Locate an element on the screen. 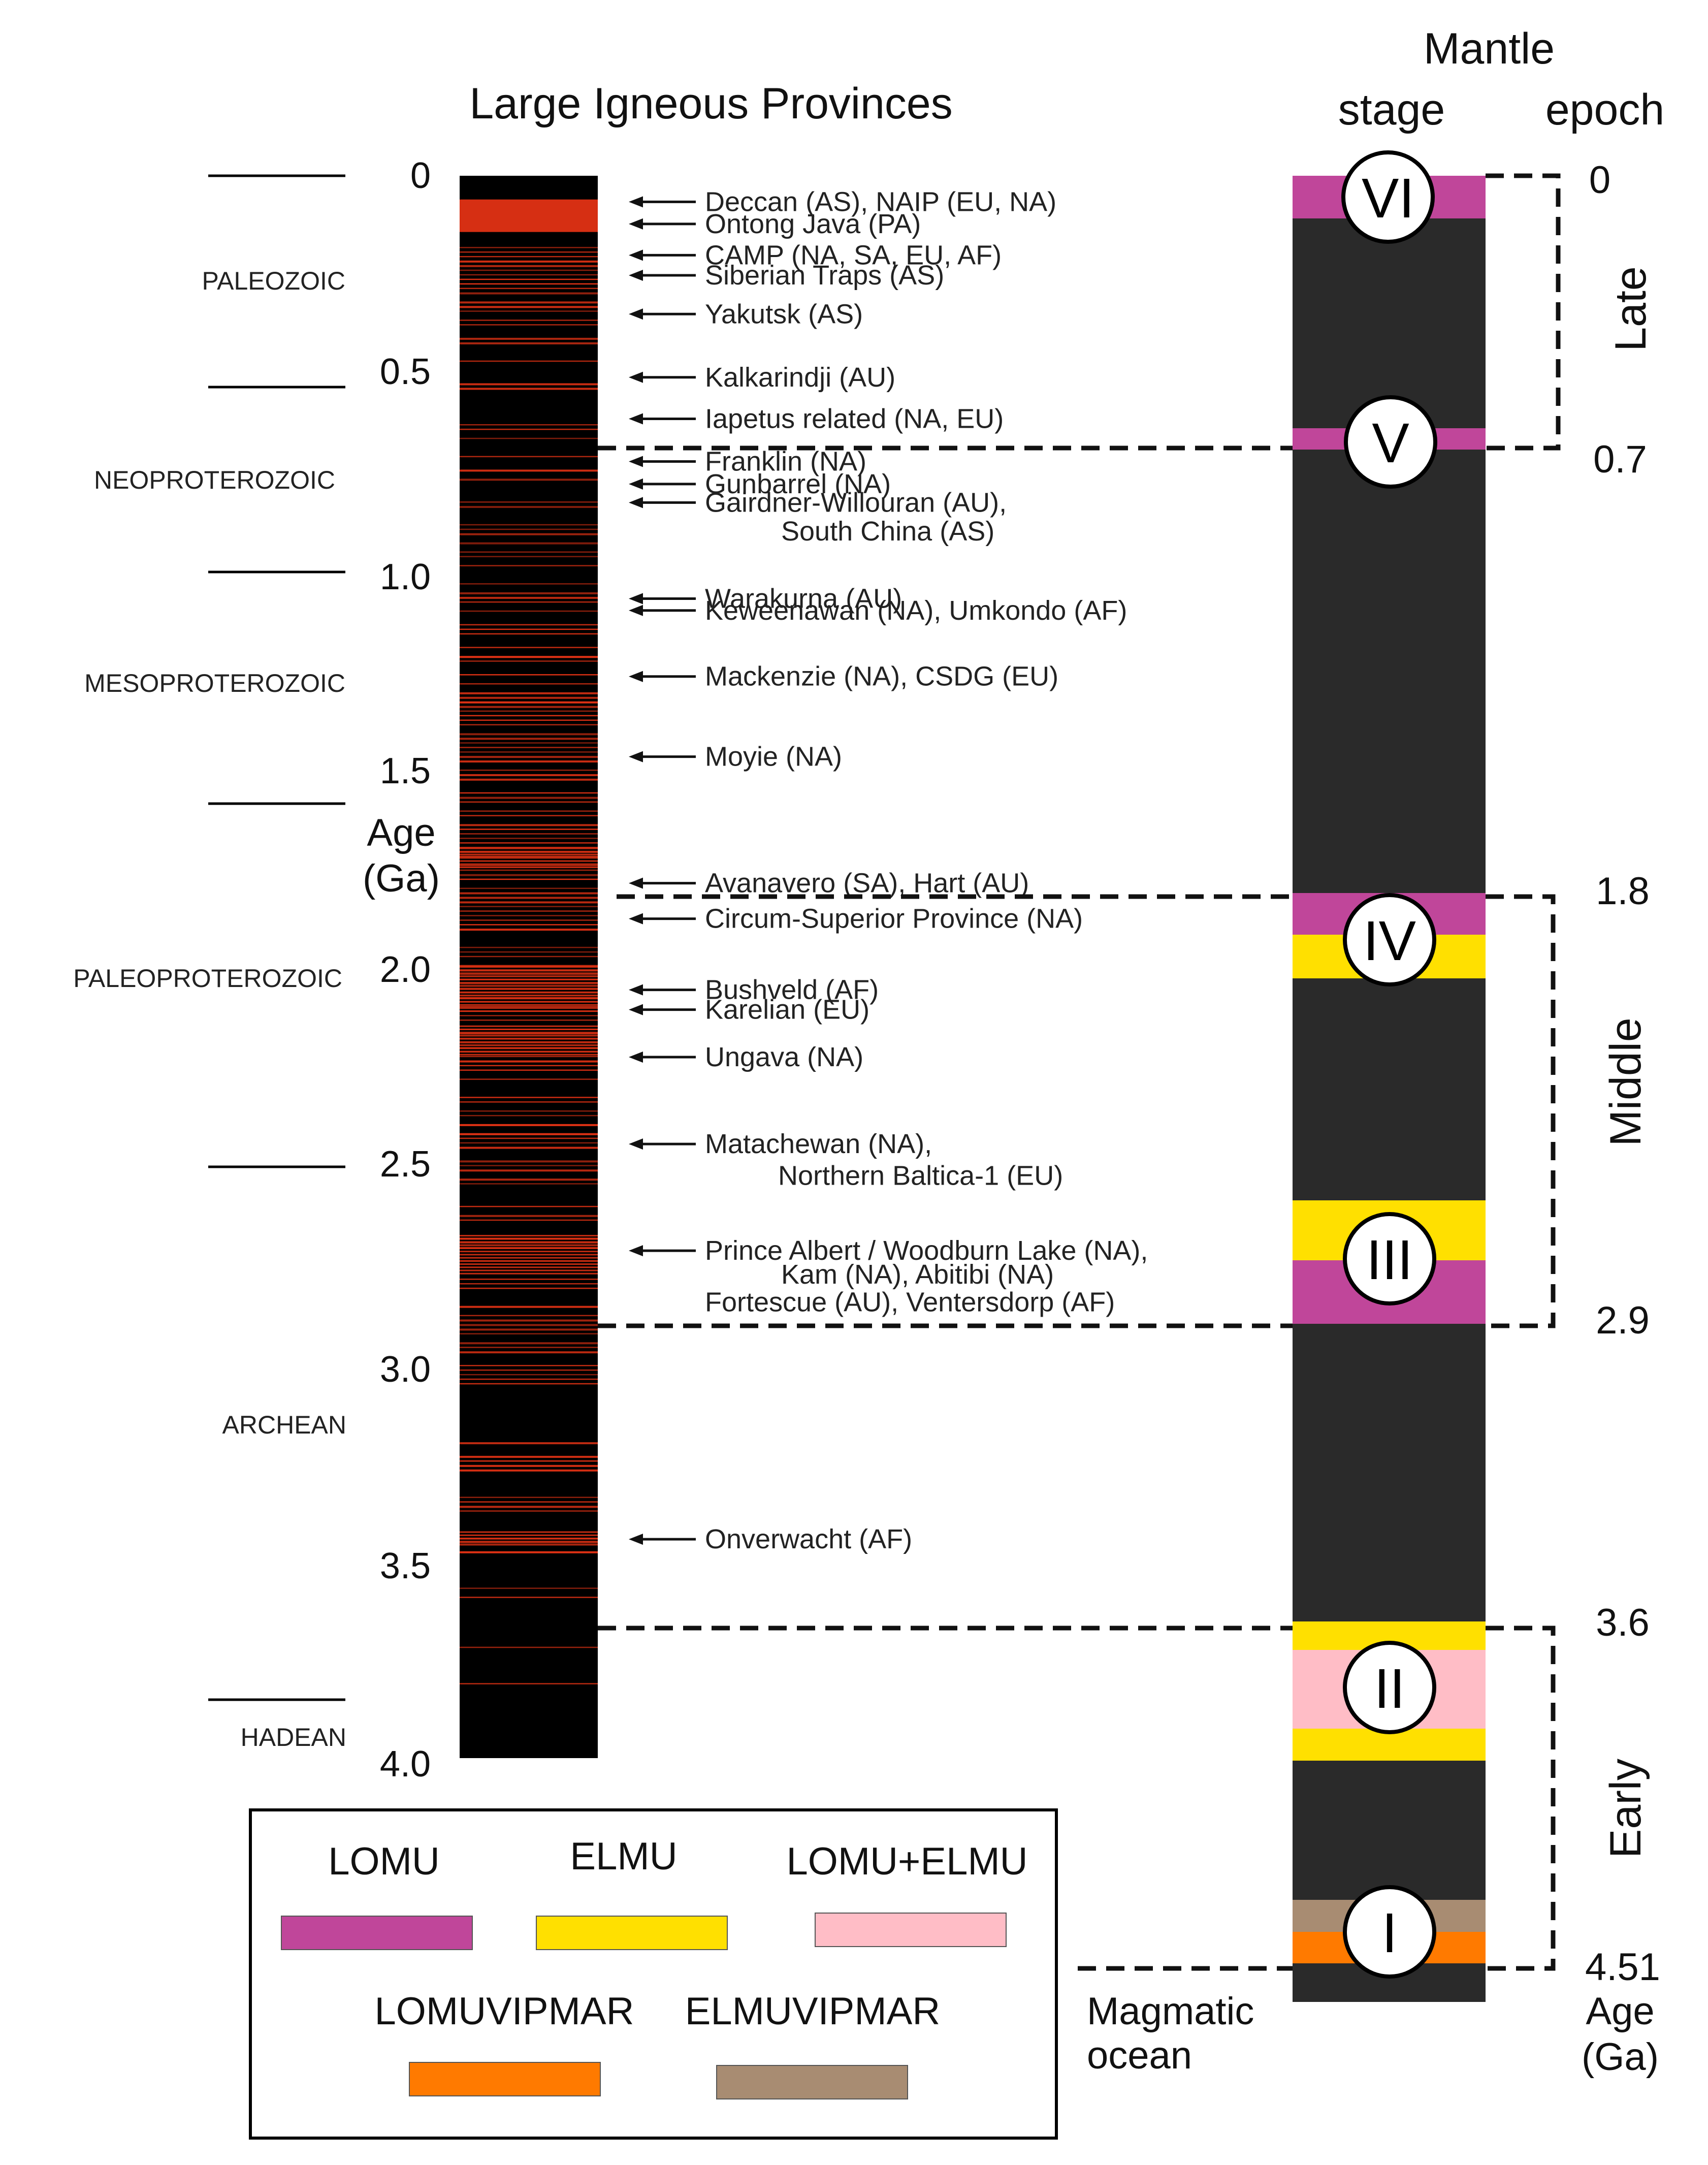 This screenshot has width=1708, height=2165. stage-circle is located at coordinates (1389, 1259).